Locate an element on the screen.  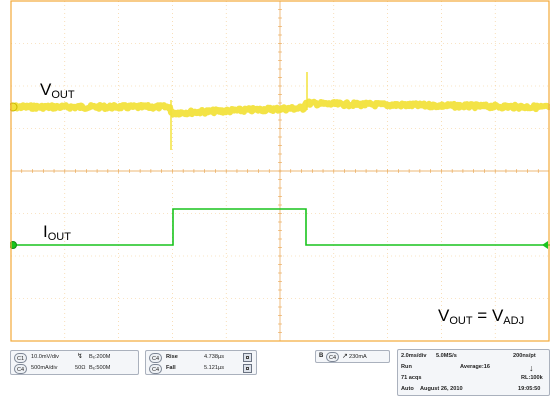
trigger-position-icon: ↓ is located at coordinates (531, 368).